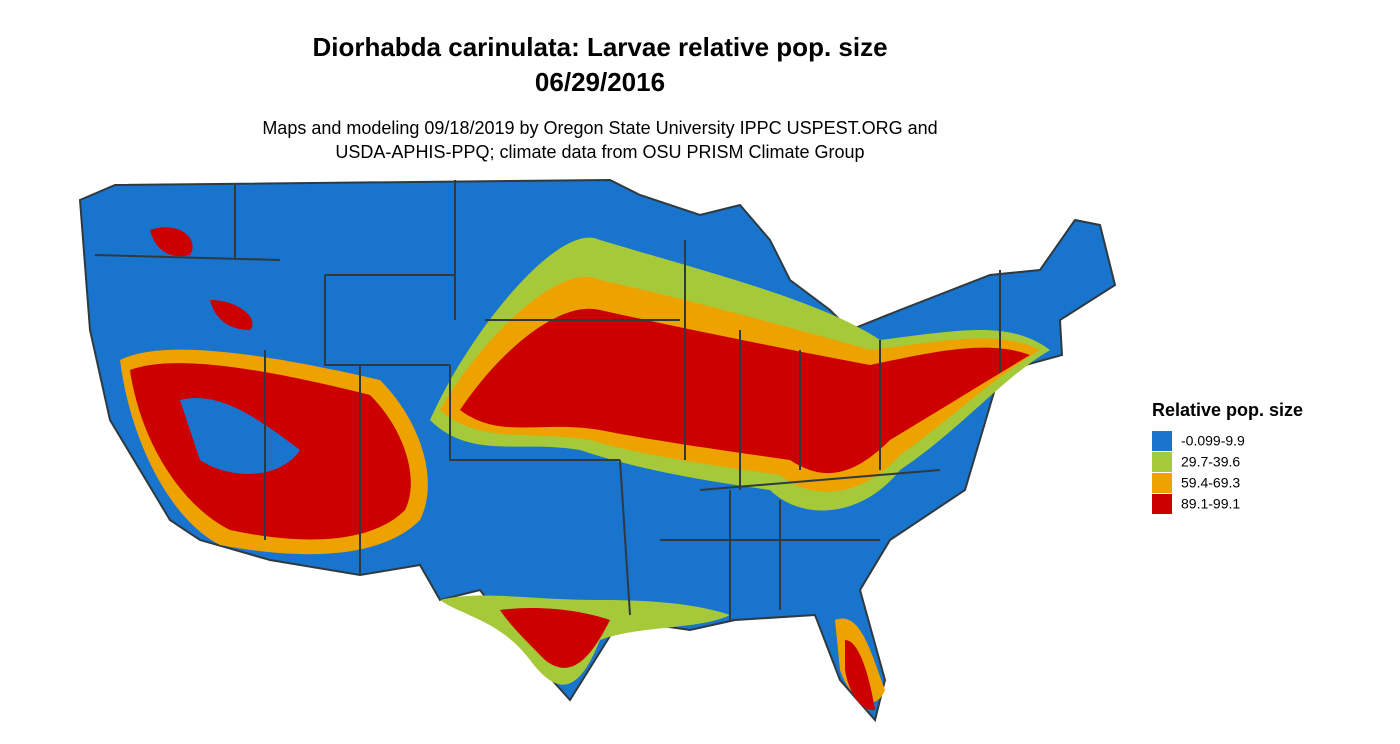 This screenshot has height=744, width=1400. What do you see at coordinates (1210, 483) in the screenshot?
I see `legend-label: 59.4-69.3` at bounding box center [1210, 483].